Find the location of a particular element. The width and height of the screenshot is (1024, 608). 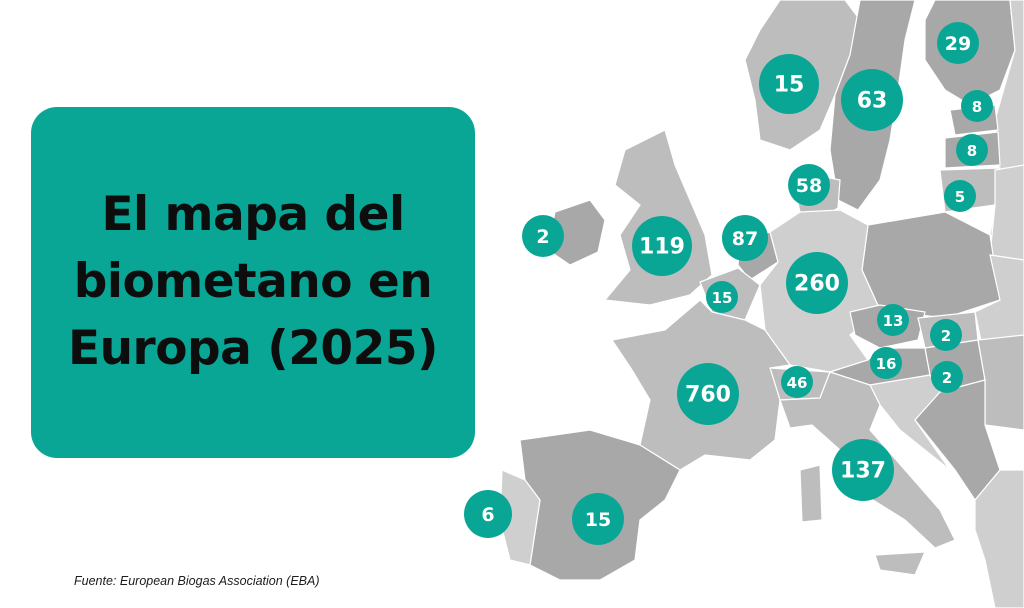

bubble-value-germany: 260 is located at coordinates (817, 284).